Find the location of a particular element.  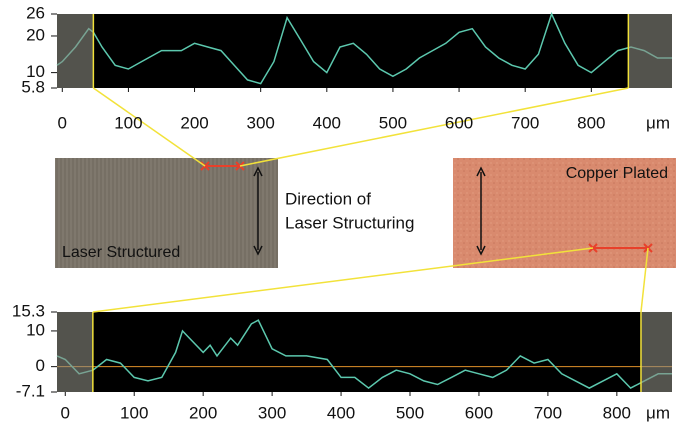

arrows is located at coordinates (369, 211).